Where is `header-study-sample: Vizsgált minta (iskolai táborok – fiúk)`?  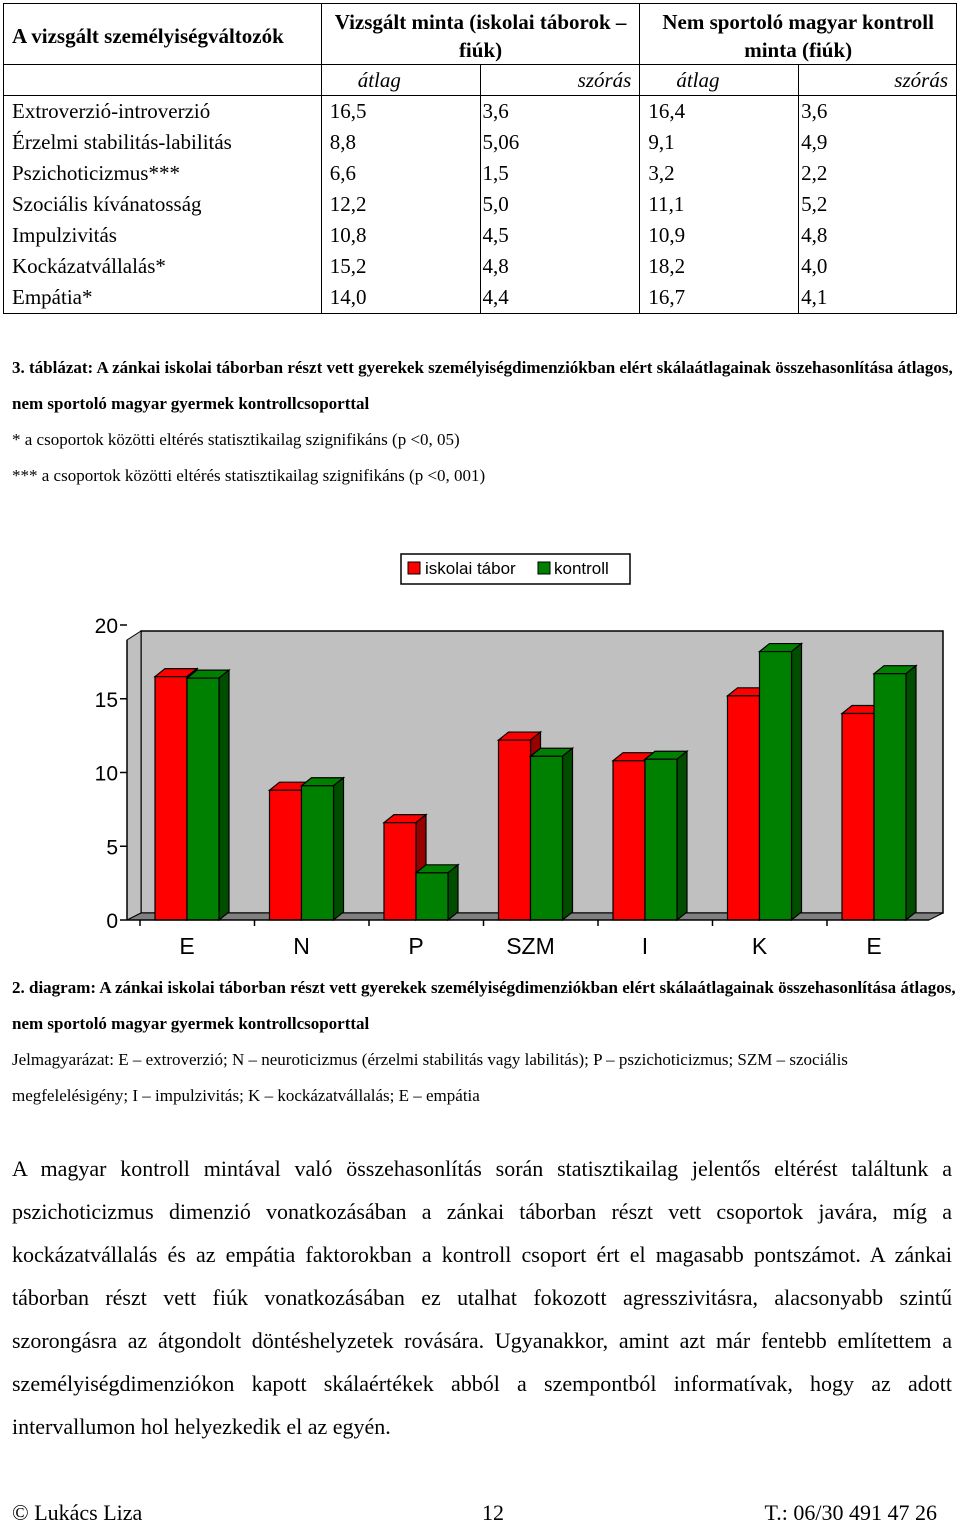 header-study-sample: Vizsgált minta (iskolai táborok – fiúk) is located at coordinates (480, 34).